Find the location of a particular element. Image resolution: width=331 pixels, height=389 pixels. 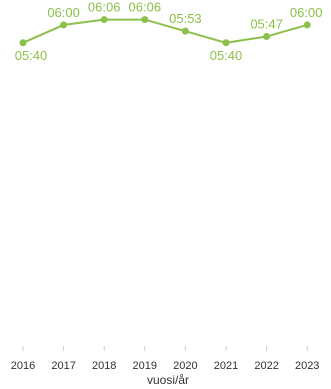

x-tick-label: 2018 is located at coordinates (104, 366).